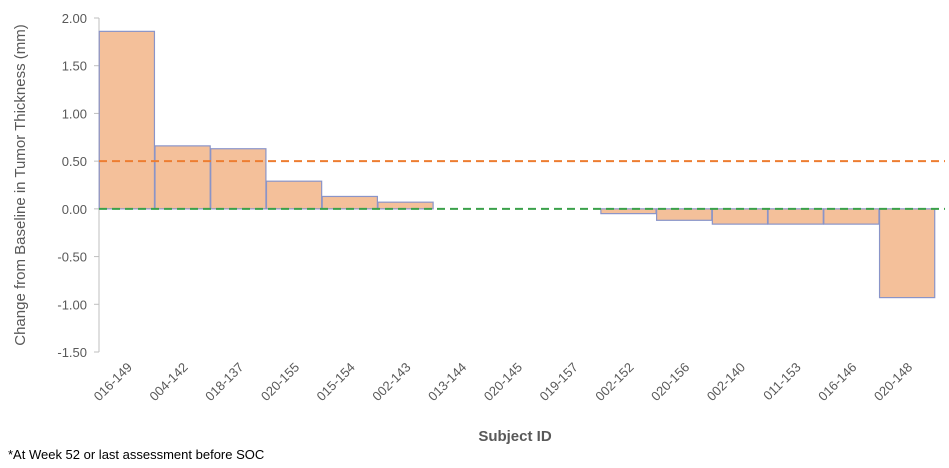  I want to click on x-tick-label: 020-148, so click(893, 382).